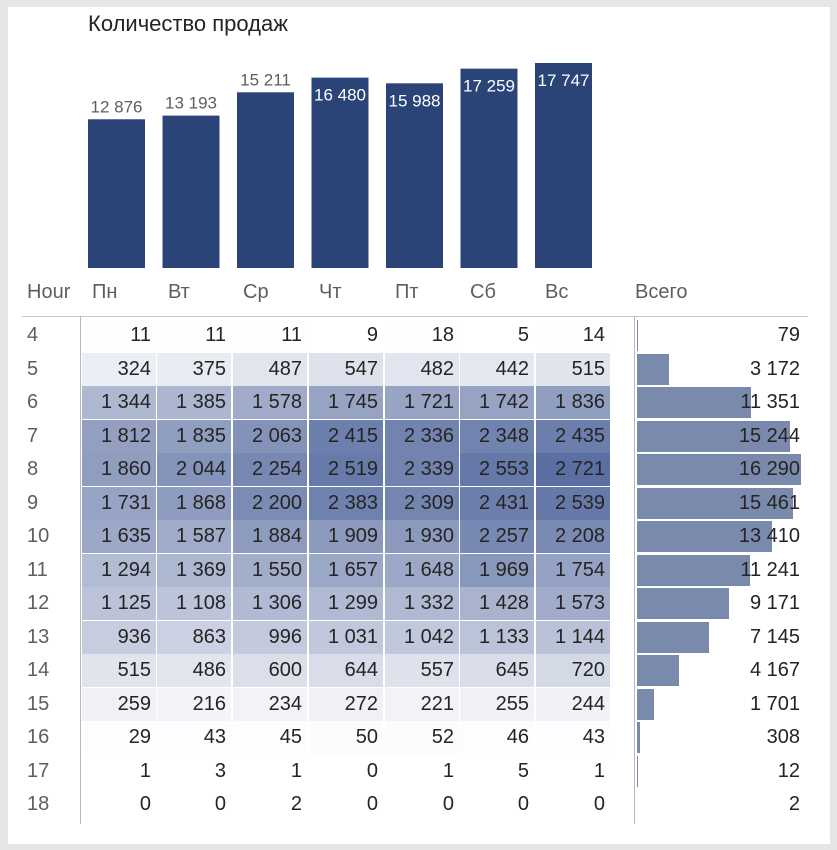 Image resolution: width=837 pixels, height=850 pixels. What do you see at coordinates (346, 436) in the screenshot?
I see `heatmap-cell: 2 415` at bounding box center [346, 436].